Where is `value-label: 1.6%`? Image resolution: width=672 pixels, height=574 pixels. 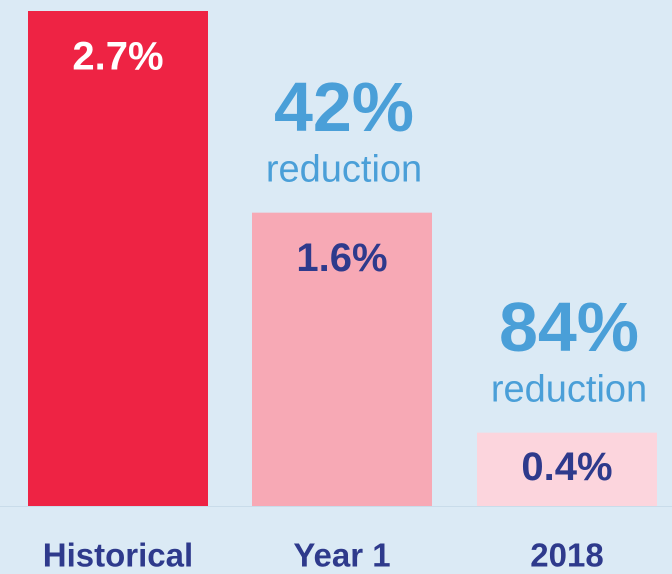
value-label: 1.6% is located at coordinates (341, 258).